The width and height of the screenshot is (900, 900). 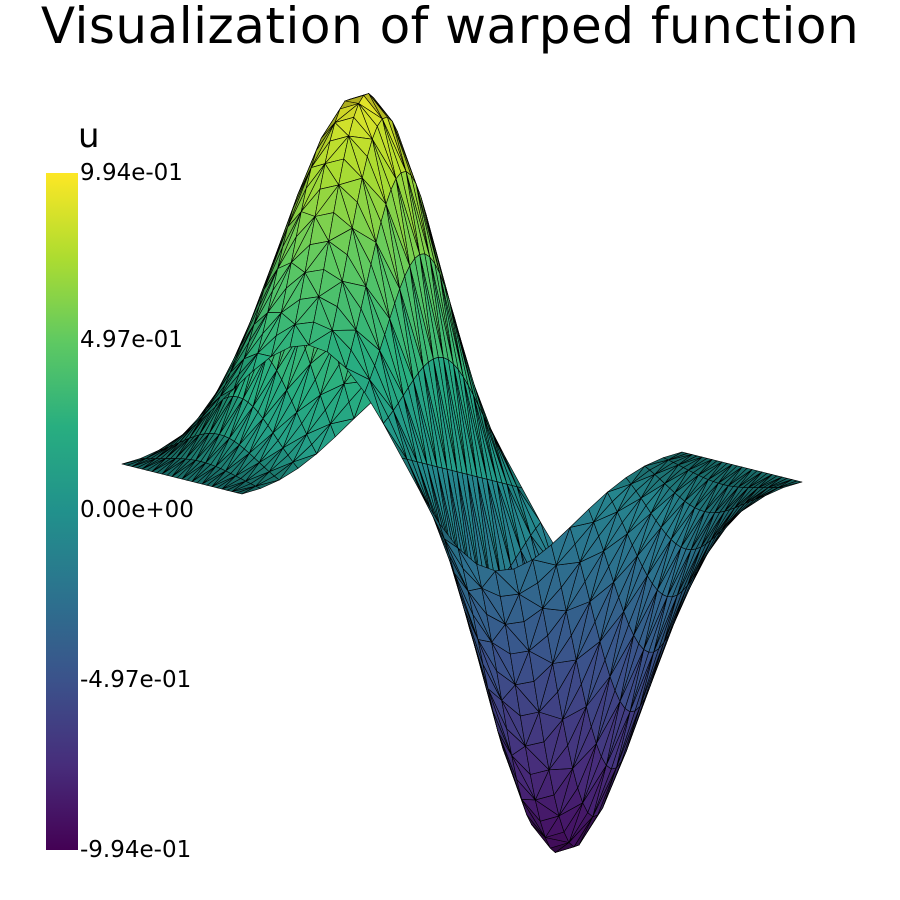 What do you see at coordinates (136, 680) in the screenshot?
I see `colorbar-tick-label-lower: -4.97e-01` at bounding box center [136, 680].